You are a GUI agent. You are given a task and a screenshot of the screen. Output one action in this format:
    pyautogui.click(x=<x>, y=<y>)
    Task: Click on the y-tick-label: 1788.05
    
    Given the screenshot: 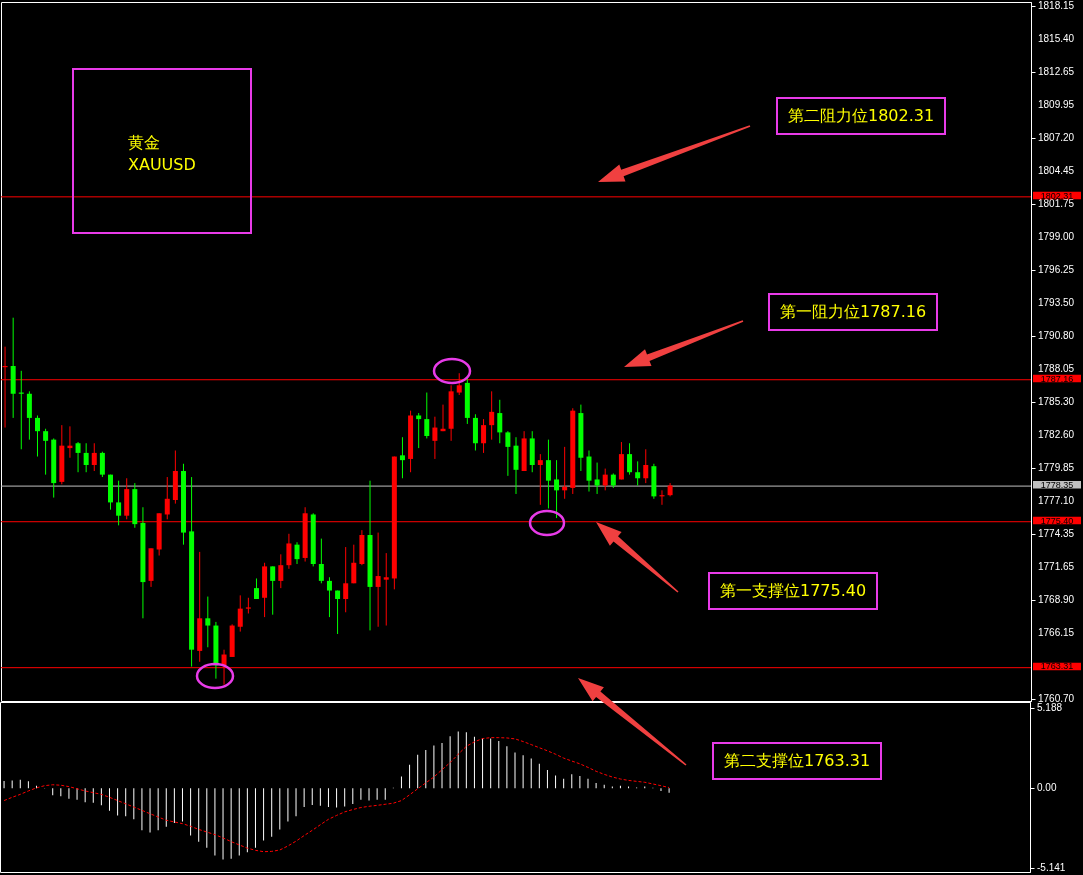 What is the action you would take?
    pyautogui.click(x=1056, y=369)
    